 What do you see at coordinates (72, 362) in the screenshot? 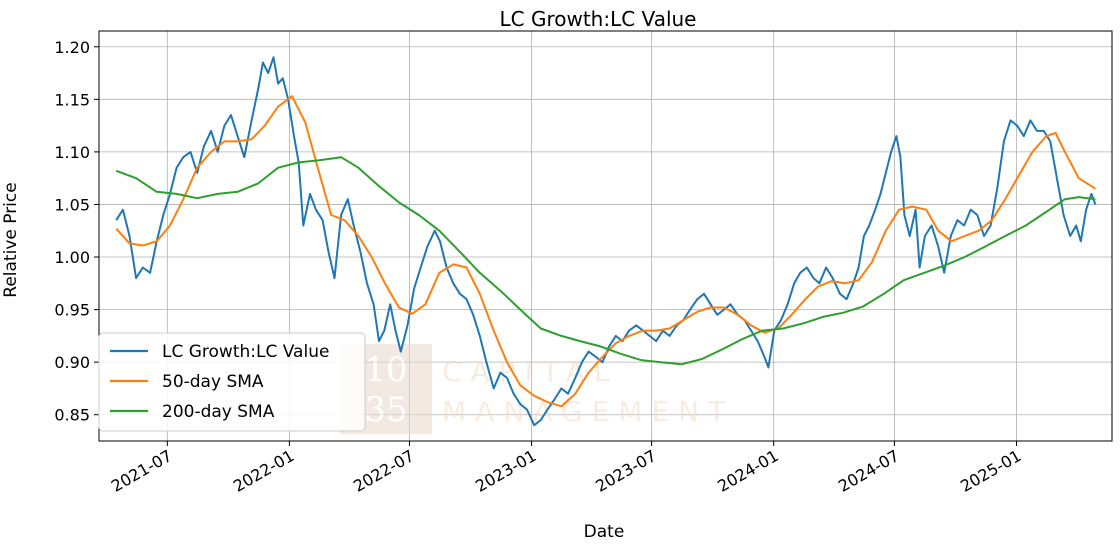
I see `y-tick-label: 0.90` at bounding box center [72, 362].